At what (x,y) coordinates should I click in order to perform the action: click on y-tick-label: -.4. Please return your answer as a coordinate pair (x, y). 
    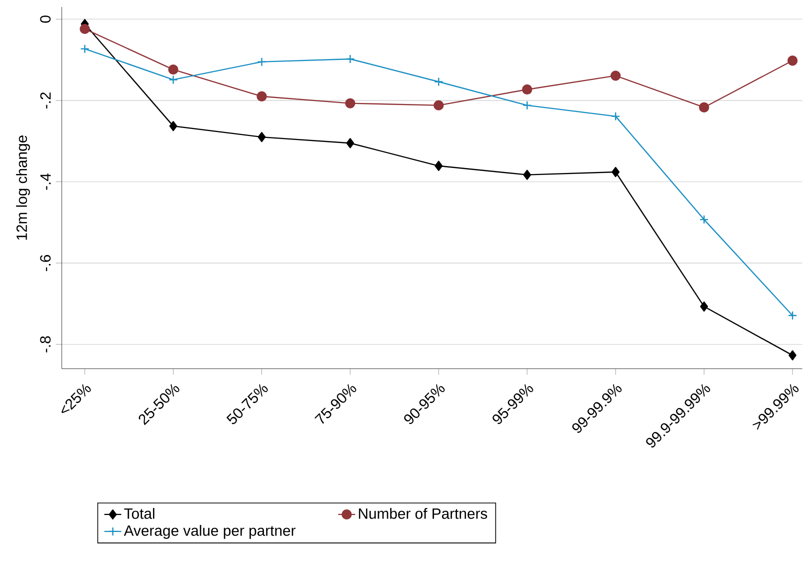
    Looking at the image, I should click on (45, 181).